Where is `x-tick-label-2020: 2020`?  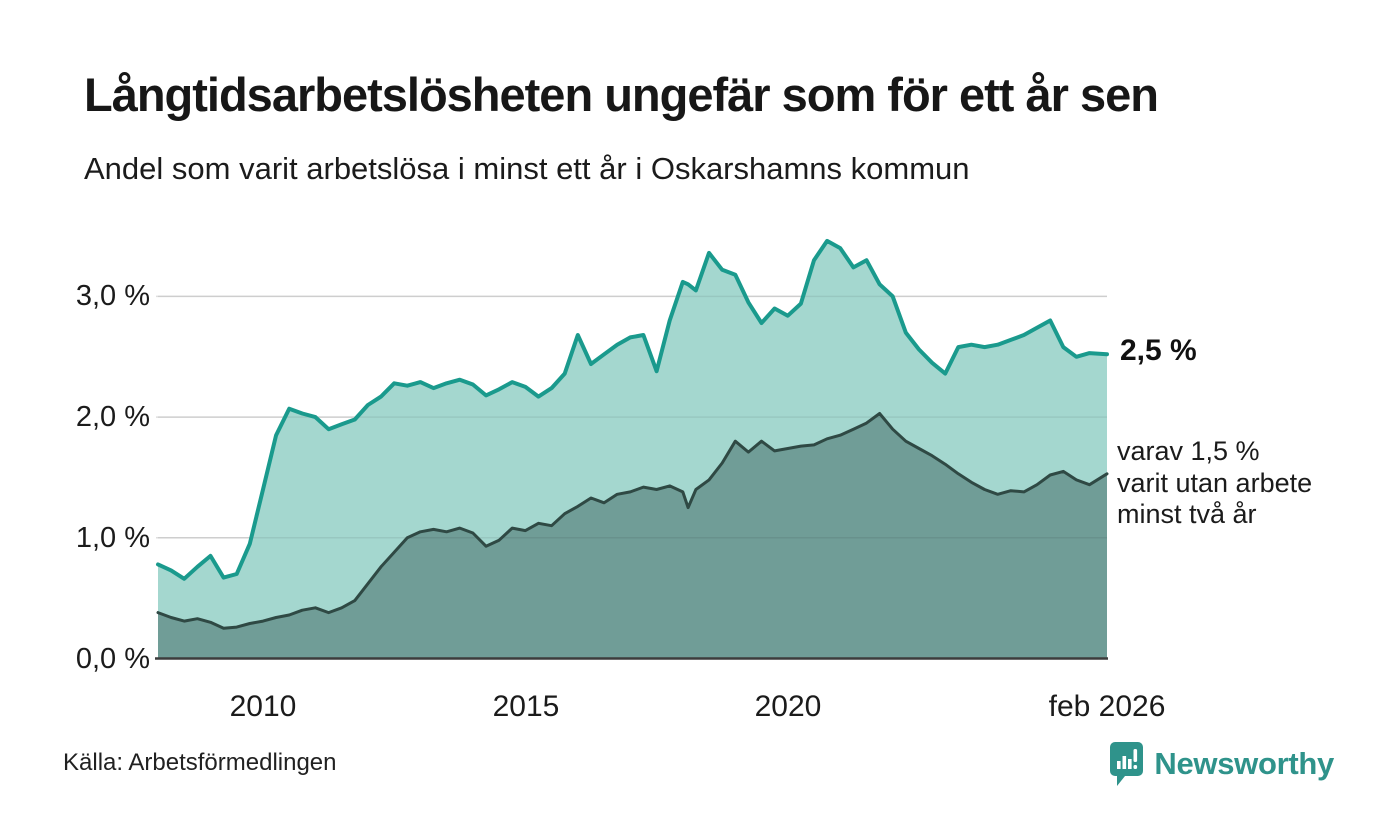
x-tick-label-2020: 2020 is located at coordinates (788, 706).